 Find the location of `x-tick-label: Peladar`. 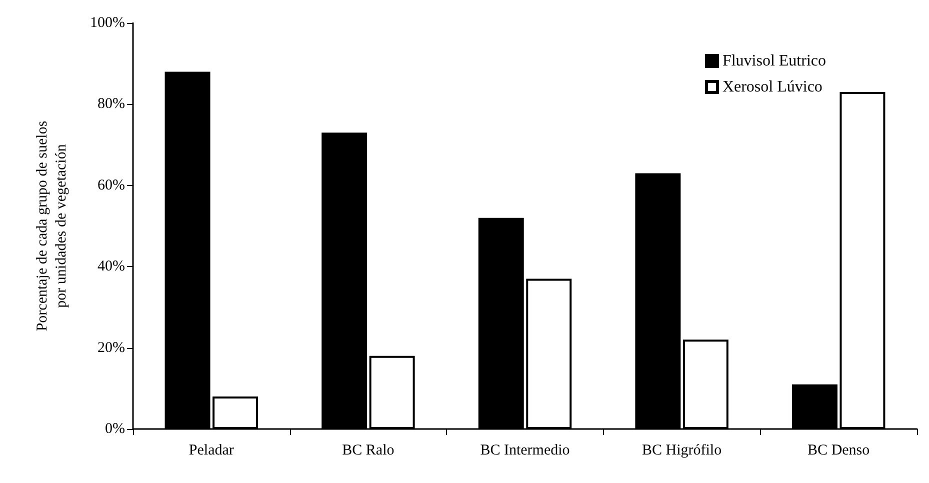

x-tick-label: Peladar is located at coordinates (211, 450).